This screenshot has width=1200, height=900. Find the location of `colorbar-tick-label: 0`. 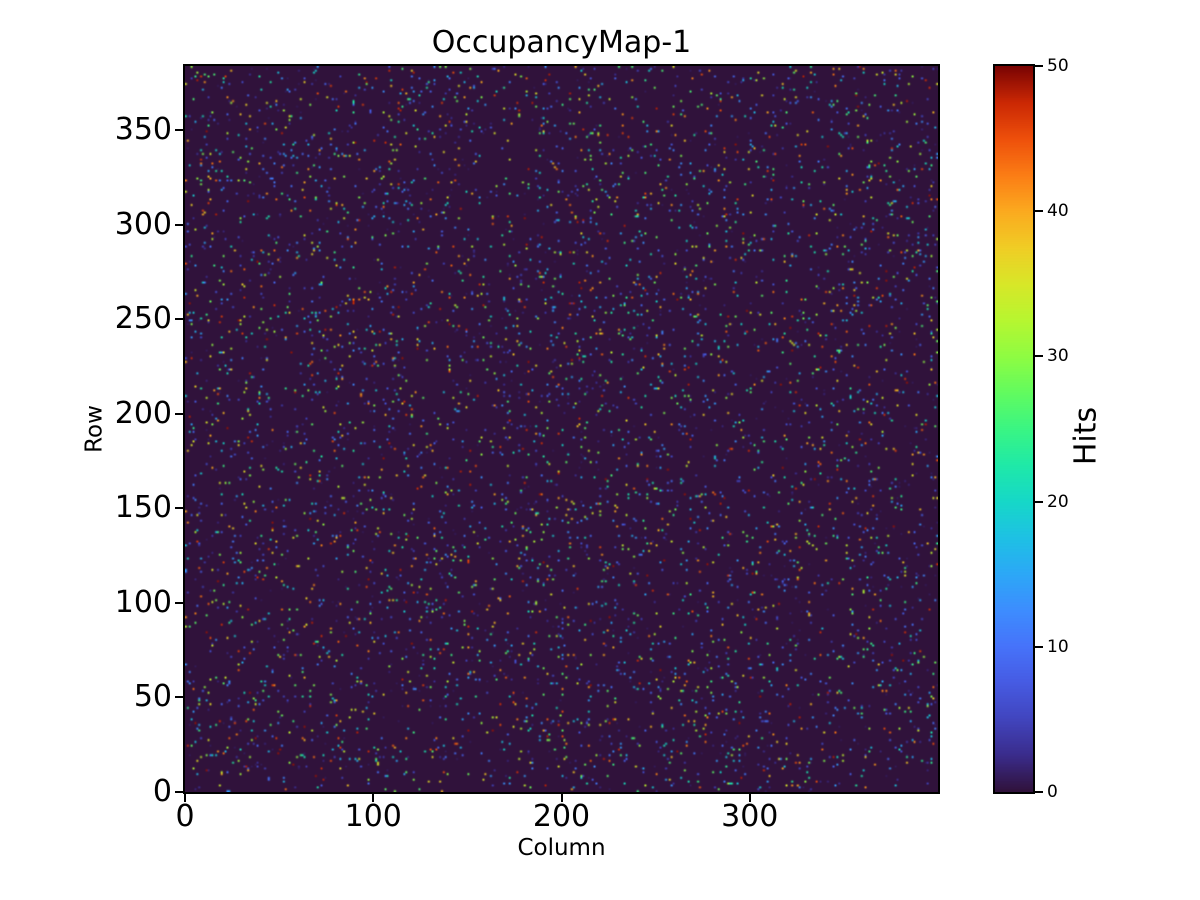

colorbar-tick-label: 0 is located at coordinates (1052, 792).